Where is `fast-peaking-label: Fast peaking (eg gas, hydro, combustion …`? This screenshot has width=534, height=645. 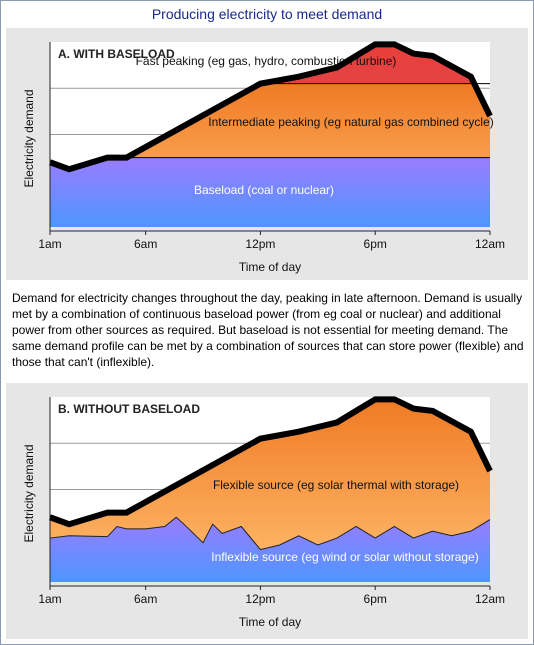
fast-peaking-label: Fast peaking (eg gas, hydro, combustion … is located at coordinates (266, 61).